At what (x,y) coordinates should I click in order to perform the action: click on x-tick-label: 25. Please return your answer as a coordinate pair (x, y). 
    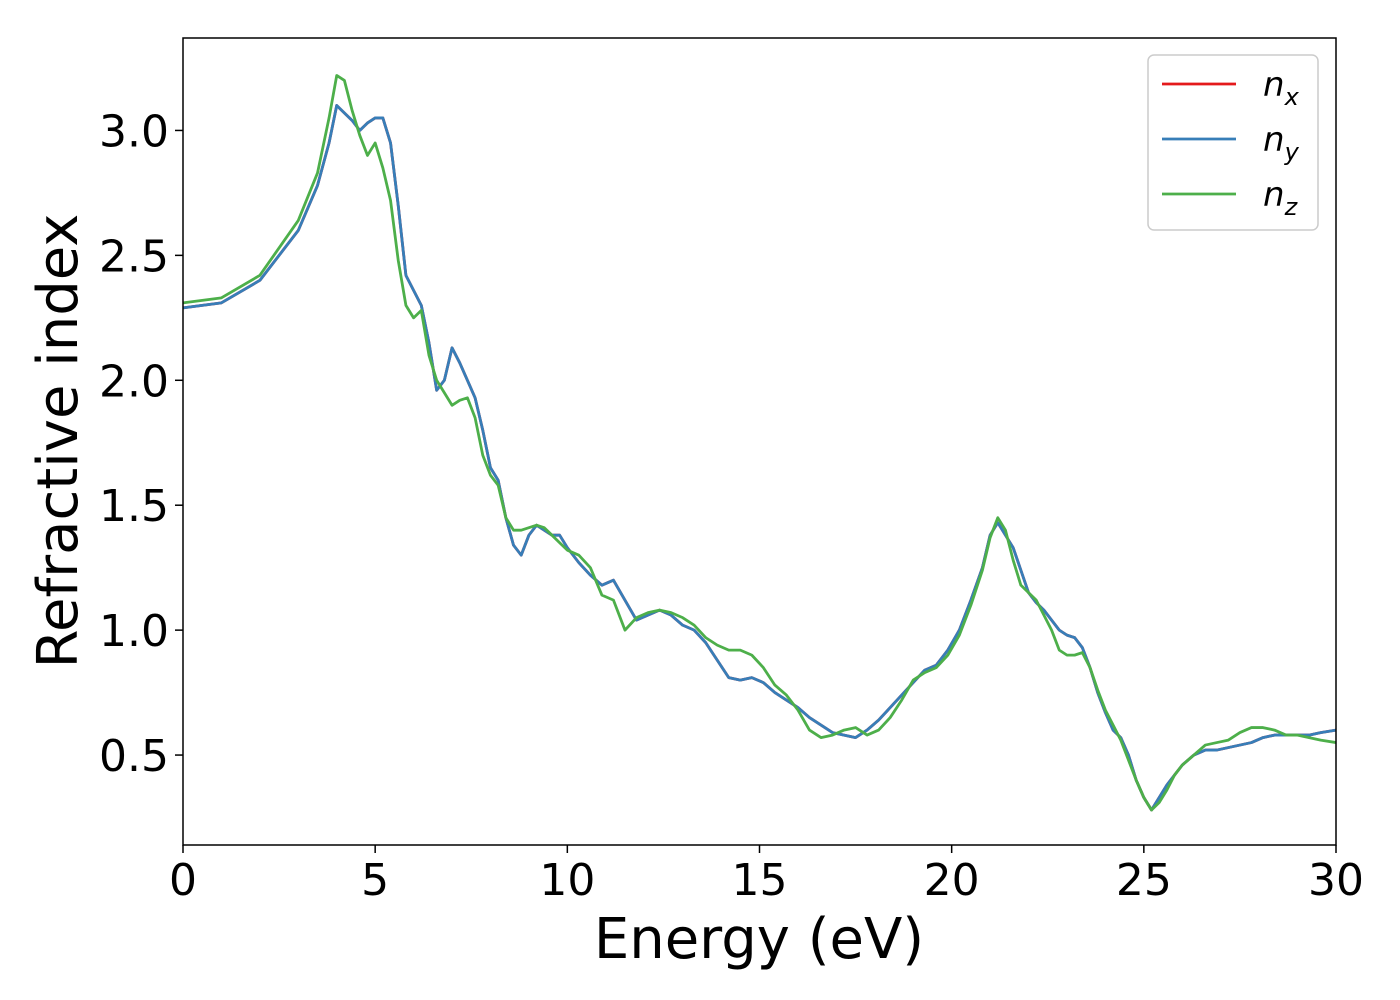
    Looking at the image, I should click on (1144, 880).